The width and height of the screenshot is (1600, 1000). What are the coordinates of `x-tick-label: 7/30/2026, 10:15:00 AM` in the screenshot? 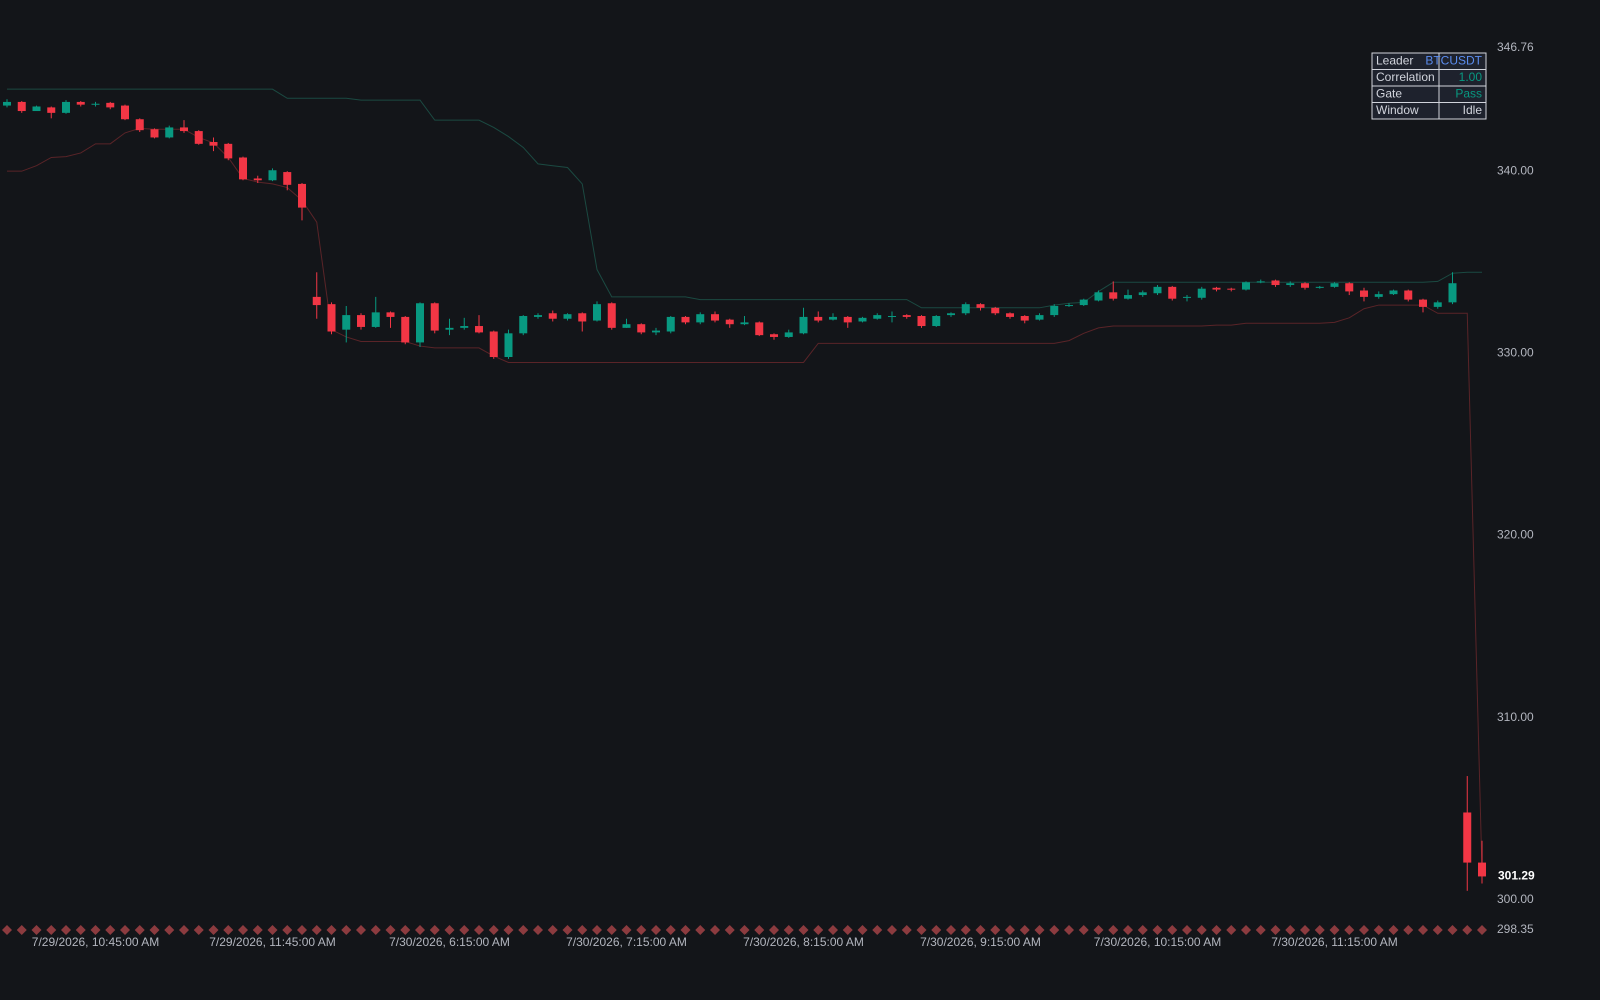 It's located at (1157, 942).